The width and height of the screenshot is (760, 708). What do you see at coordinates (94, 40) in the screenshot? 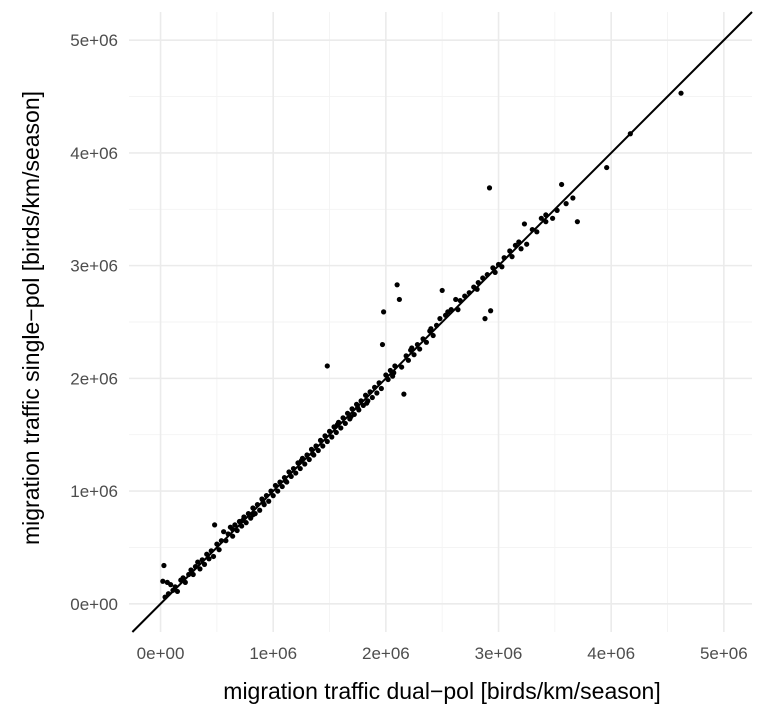
I see `y-tick-label: 5e+06` at bounding box center [94, 40].